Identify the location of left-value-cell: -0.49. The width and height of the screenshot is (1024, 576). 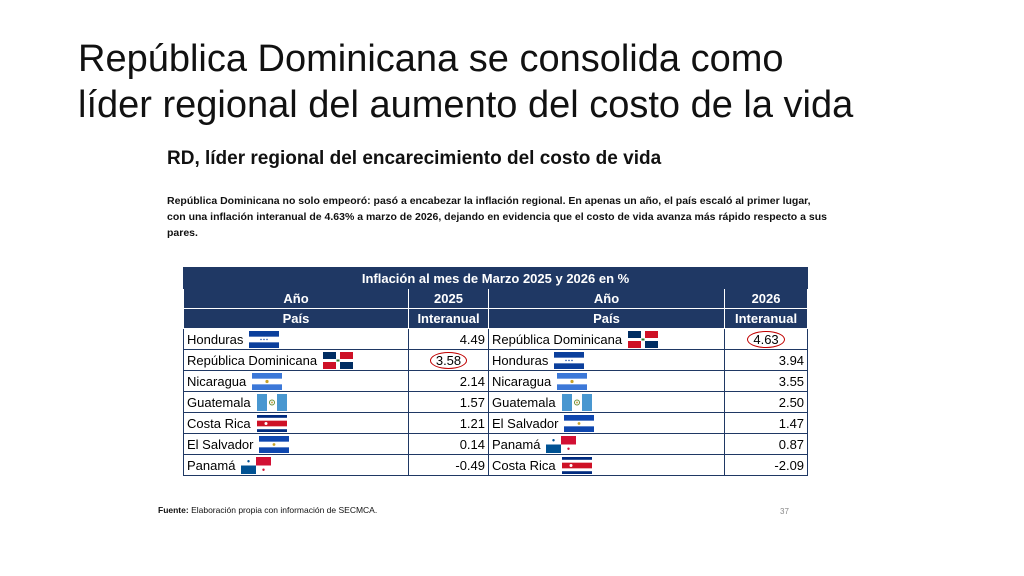
(448, 465).